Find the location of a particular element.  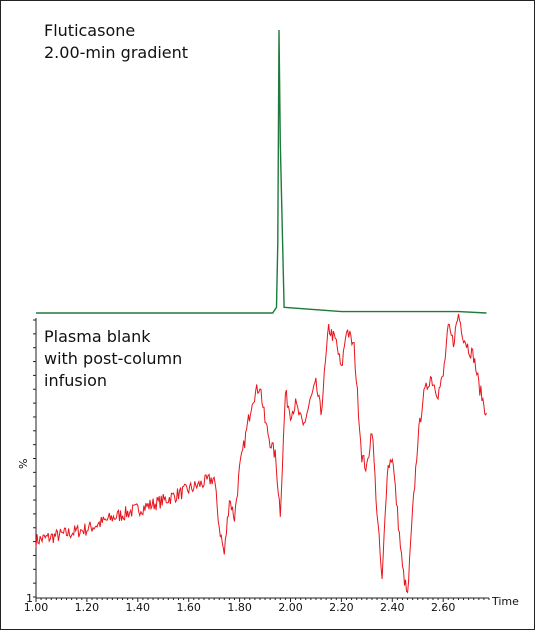

x-tick-label: 2.40 is located at coordinates (392, 607).